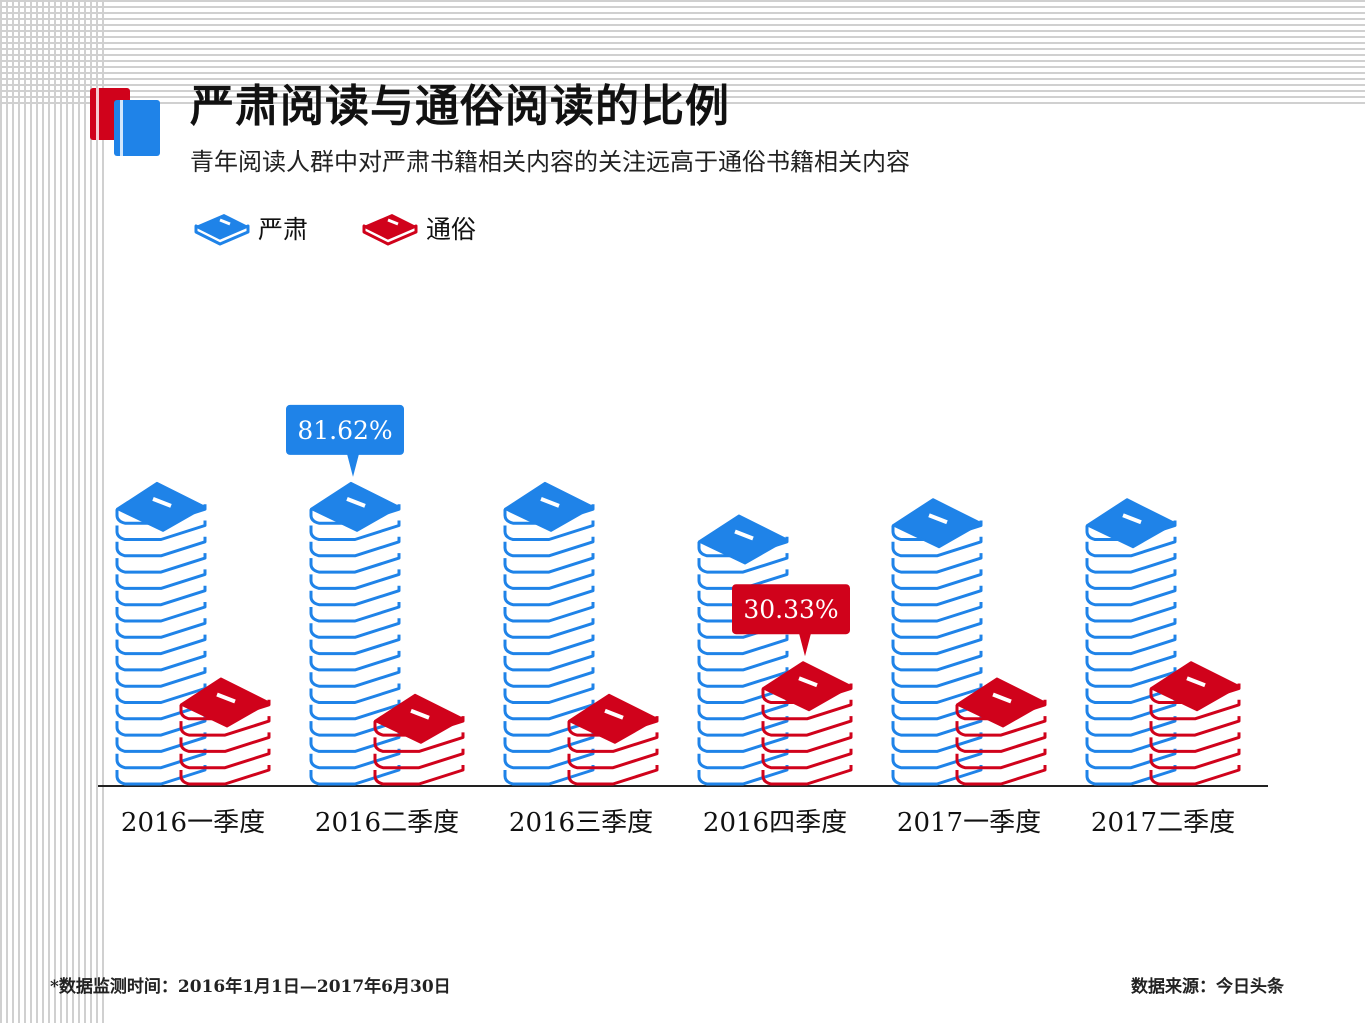 The image size is (1365, 1023). I want to click on value-callout-serious: 81.62%, so click(345, 440).